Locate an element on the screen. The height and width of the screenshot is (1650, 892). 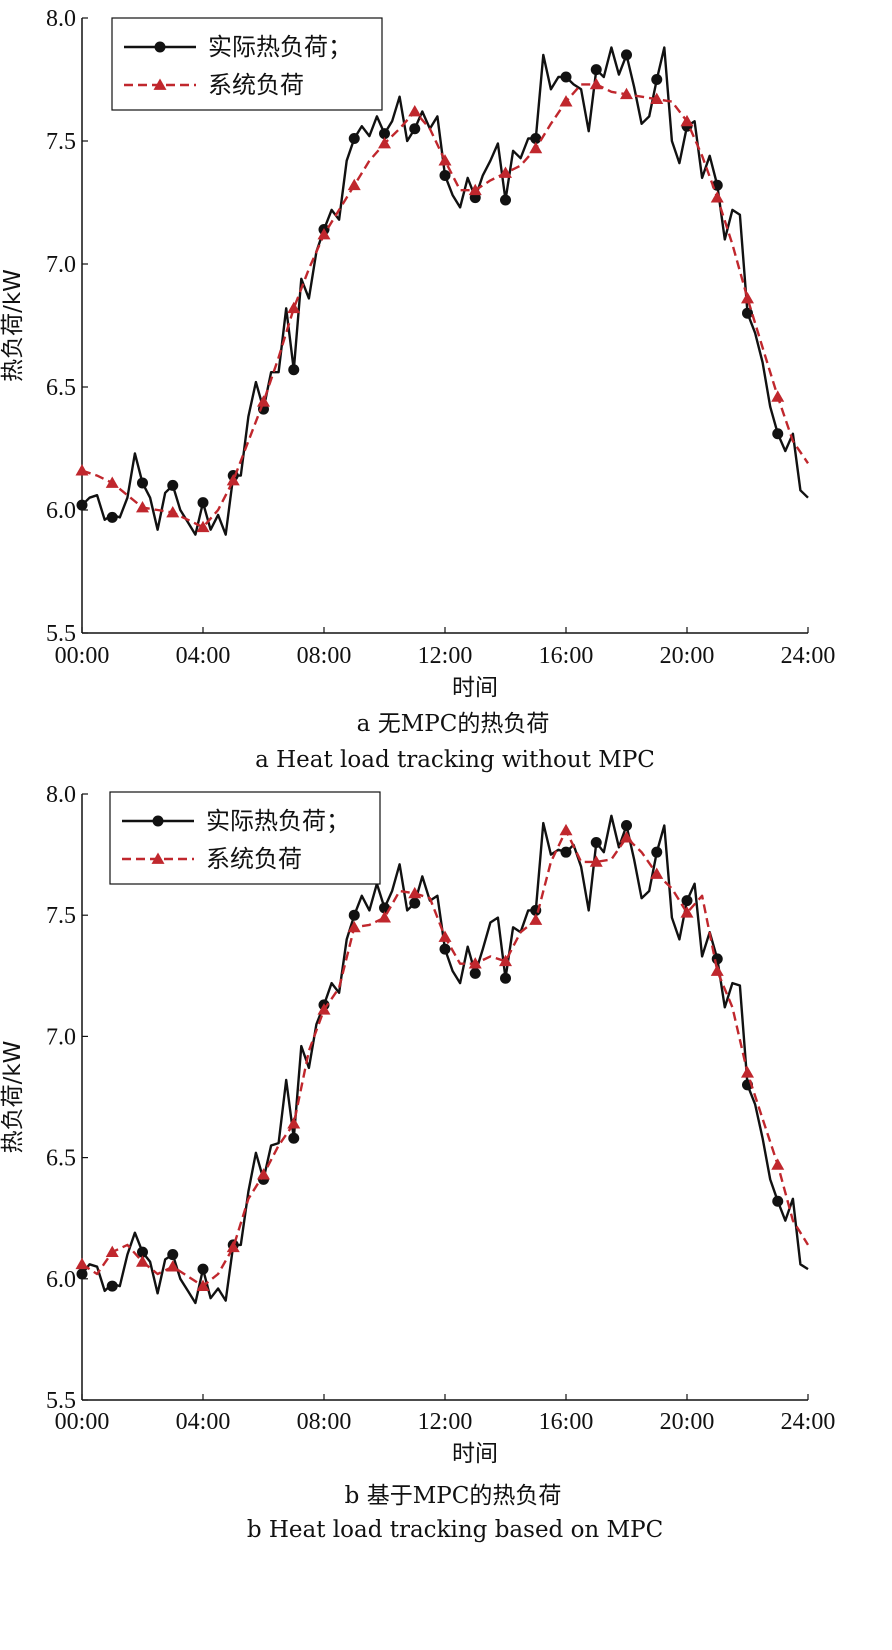
caption-en: b Heat load tracking based on MPC is located at coordinates (455, 1530).